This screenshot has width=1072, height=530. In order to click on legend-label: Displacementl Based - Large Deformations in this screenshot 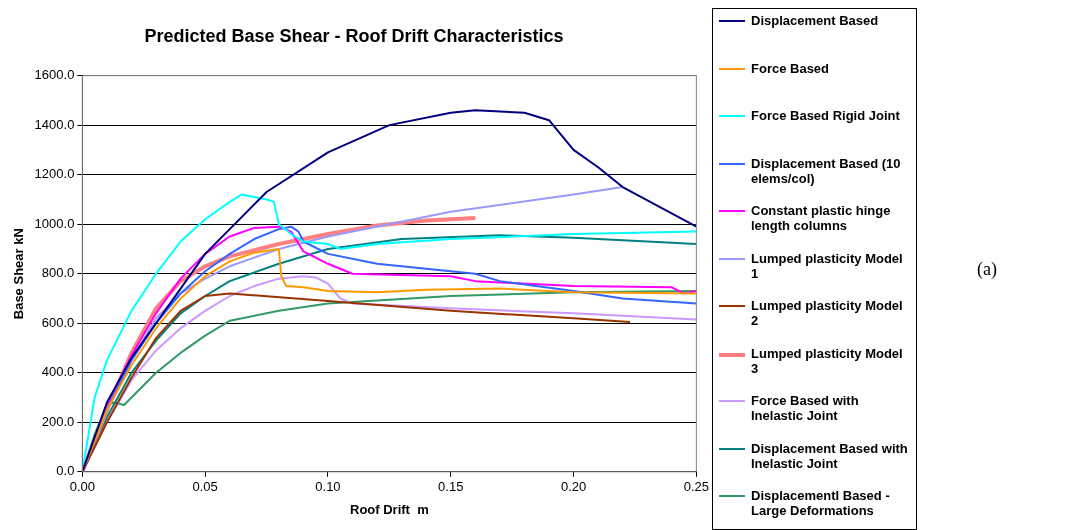, I will do `click(821, 503)`.